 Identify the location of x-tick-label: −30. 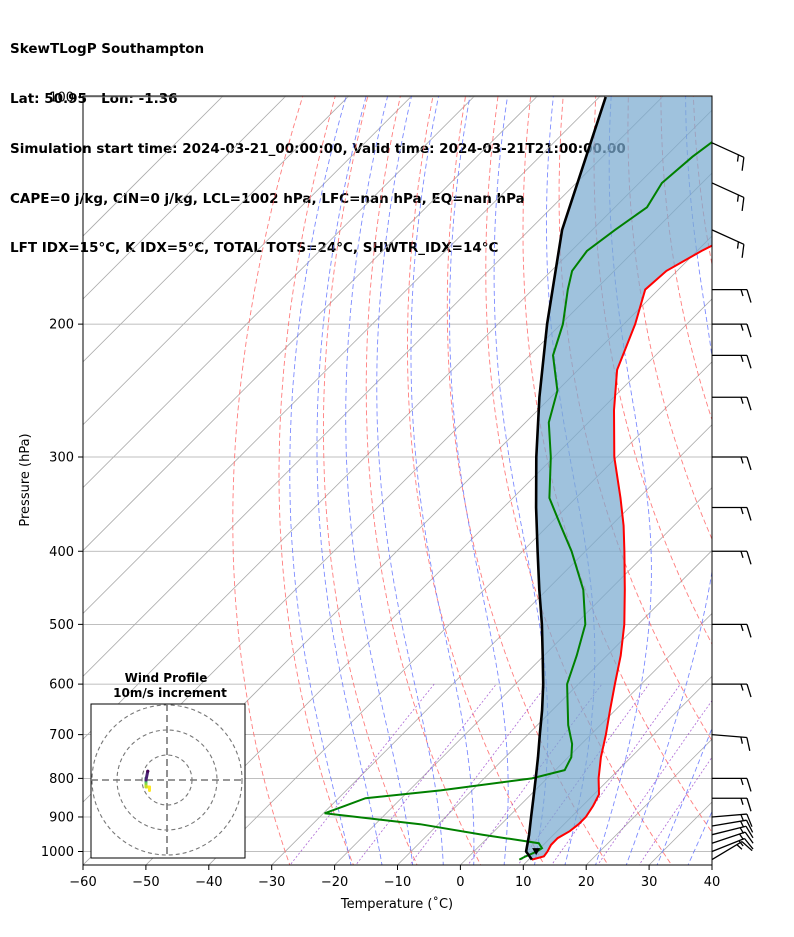
(271, 882).